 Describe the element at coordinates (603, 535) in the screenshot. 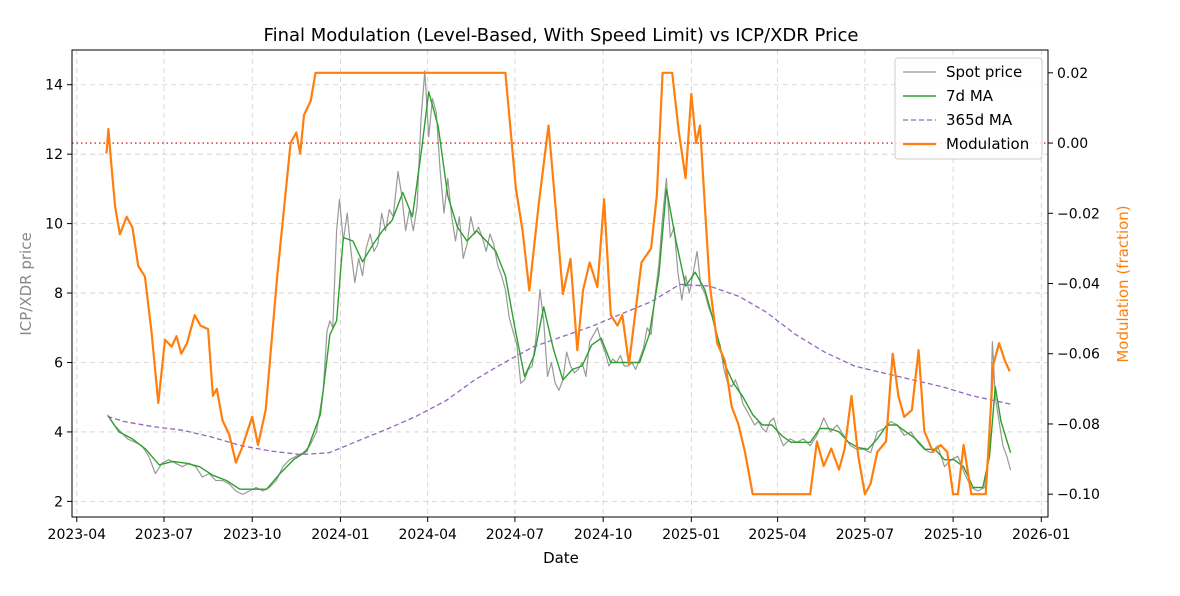

I see `x-tick-label: 2024-10` at that location.